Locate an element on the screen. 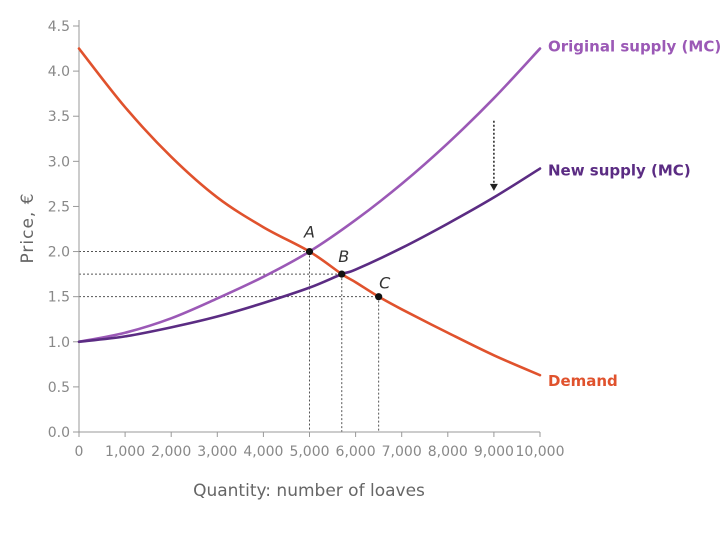 The image size is (720, 540). equilibrium-points: A B C is located at coordinates (347, 262).